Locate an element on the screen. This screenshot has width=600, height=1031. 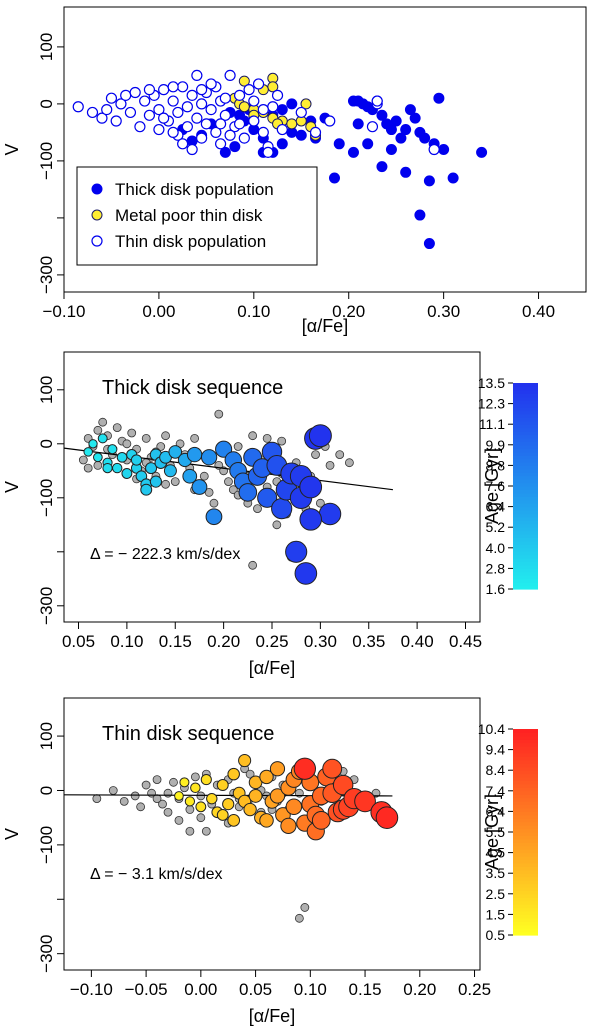
colorbar-tick-label: 6.4 is located at coordinates (496, 811).